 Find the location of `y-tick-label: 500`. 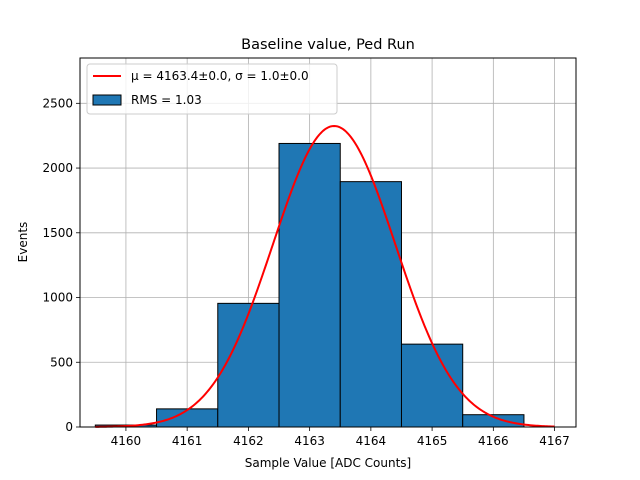

y-tick-label: 500 is located at coordinates (61, 362).